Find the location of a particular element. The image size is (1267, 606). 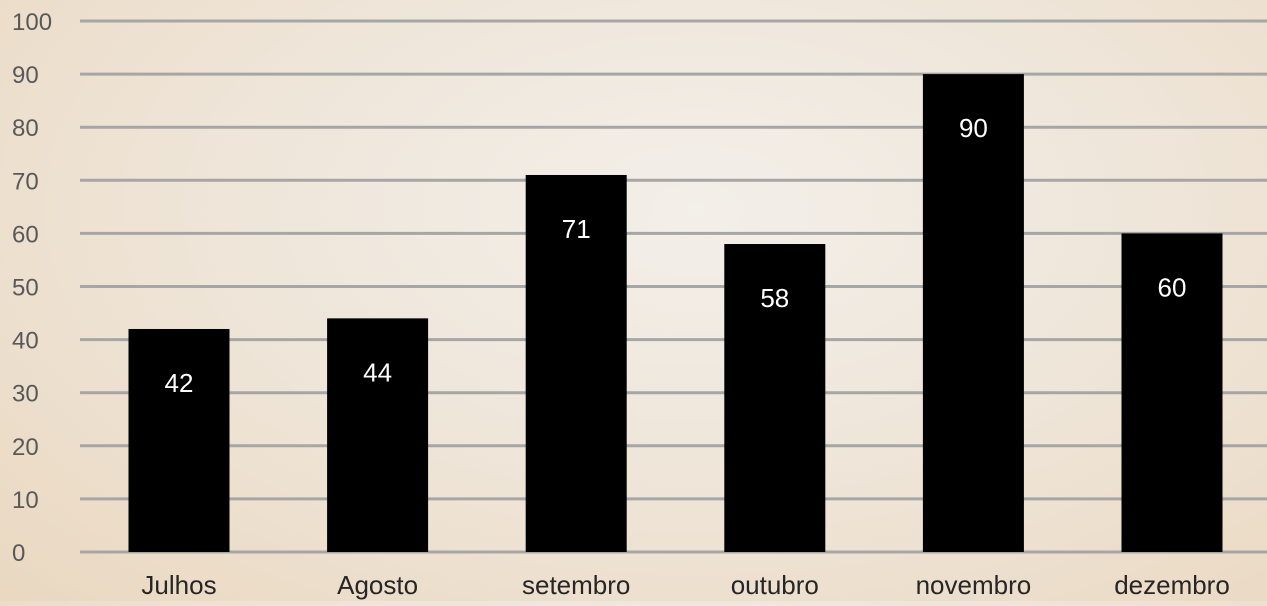

x-tick-label: novembro is located at coordinates (974, 585).